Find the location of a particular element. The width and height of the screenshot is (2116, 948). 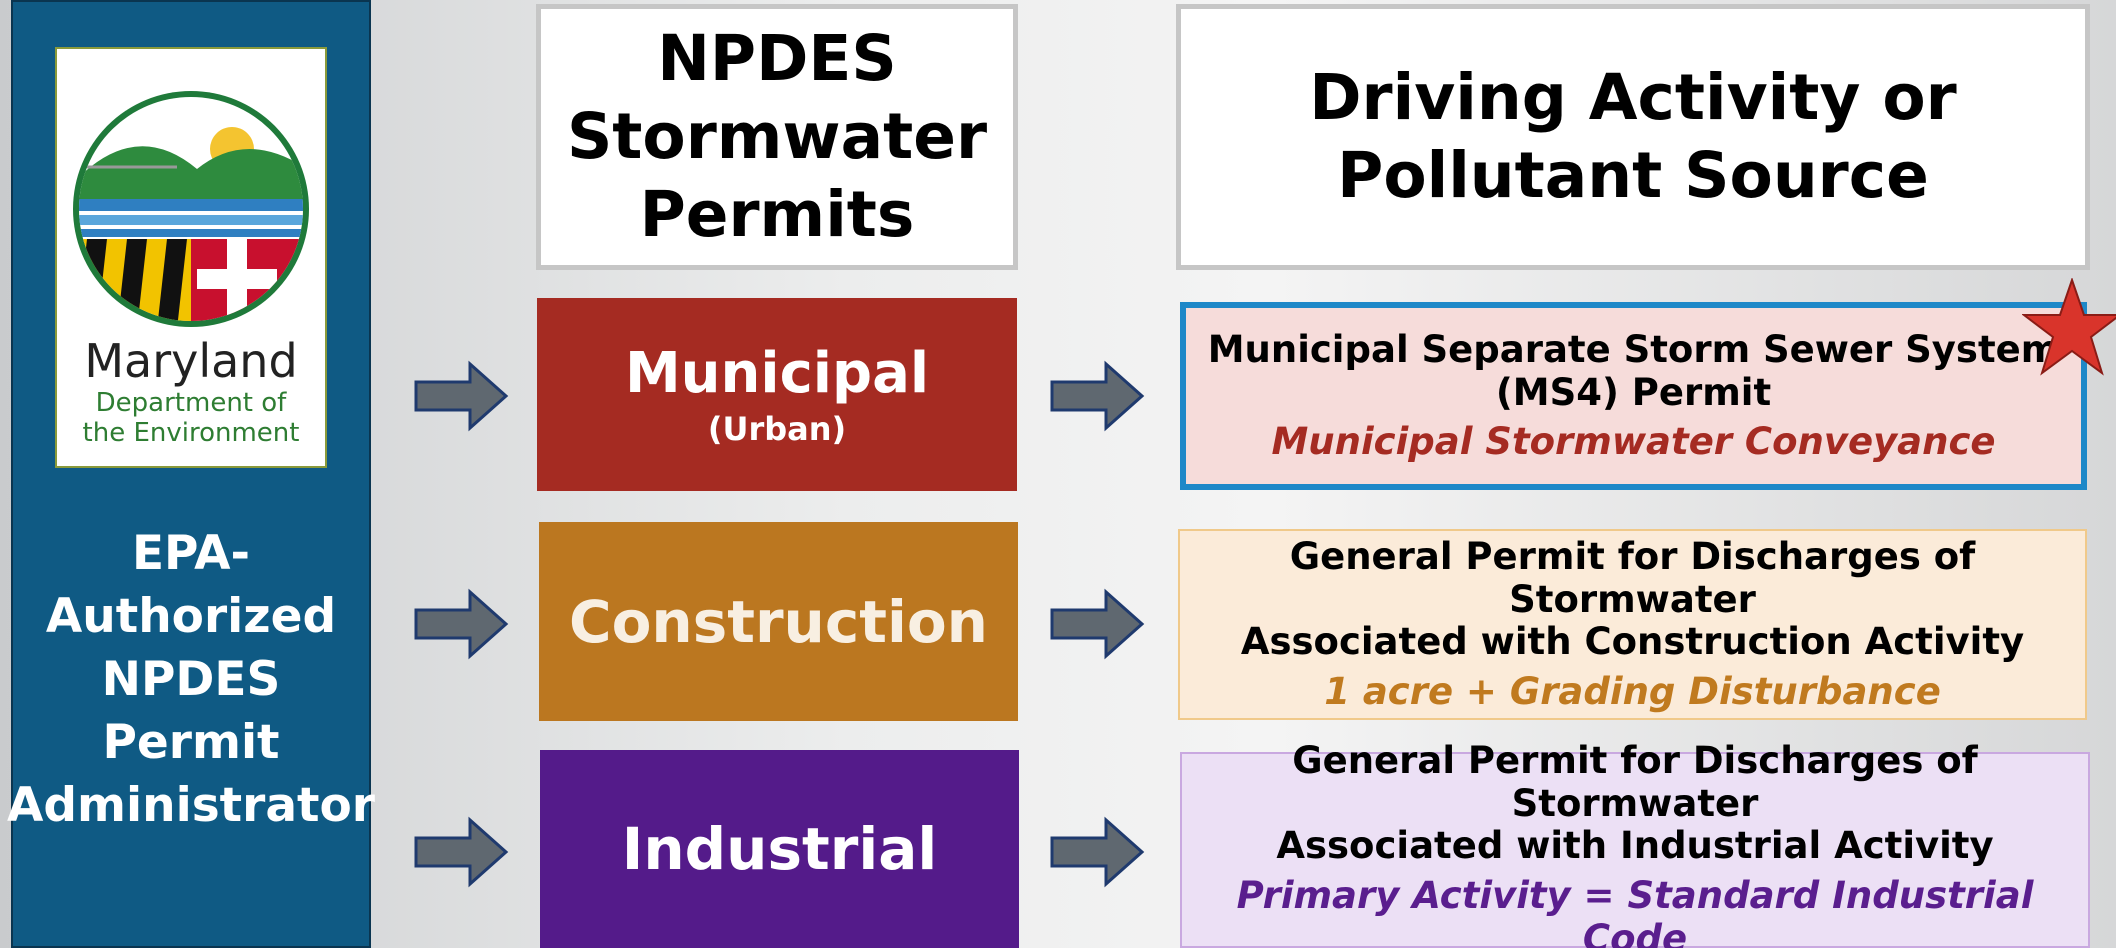

source-description: Associated with Construction Activity is located at coordinates (1632, 642).